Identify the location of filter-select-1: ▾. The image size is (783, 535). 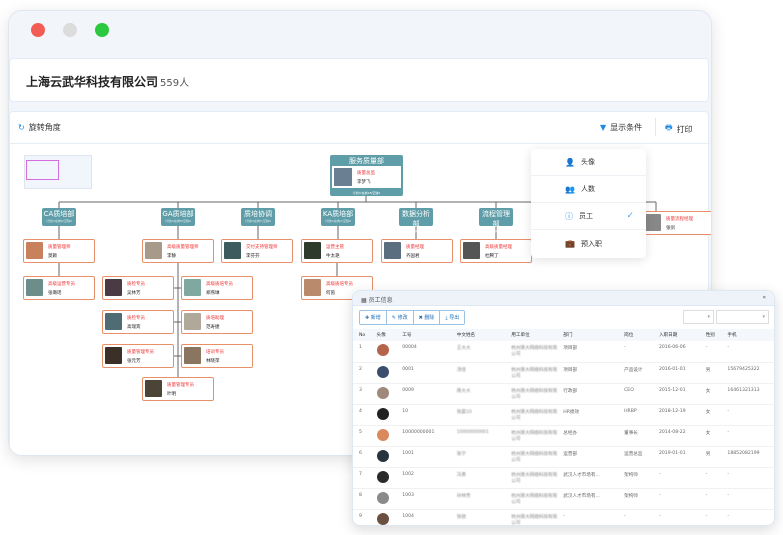
(698, 317).